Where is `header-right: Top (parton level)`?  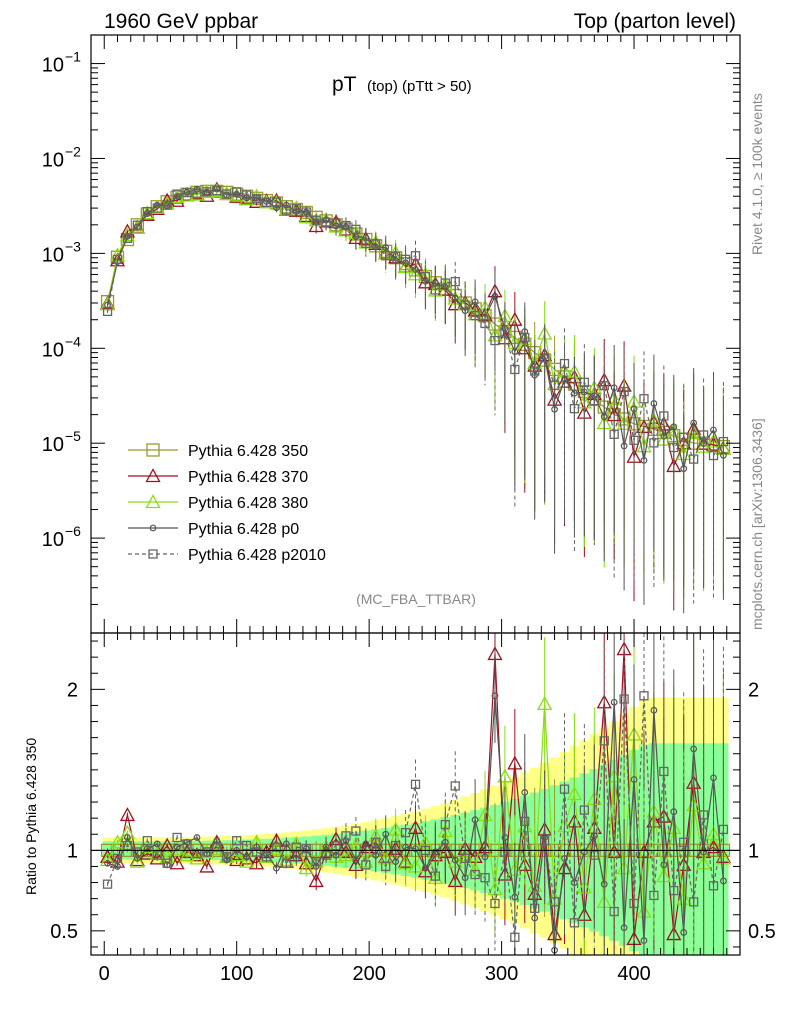 header-right: Top (parton level) is located at coordinates (655, 21).